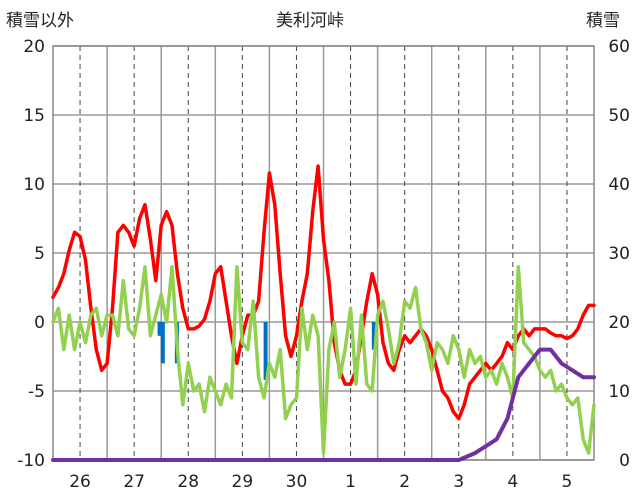  Describe the element at coordinates (188, 482) in the screenshot. I see `x-tick-label: 28` at that location.